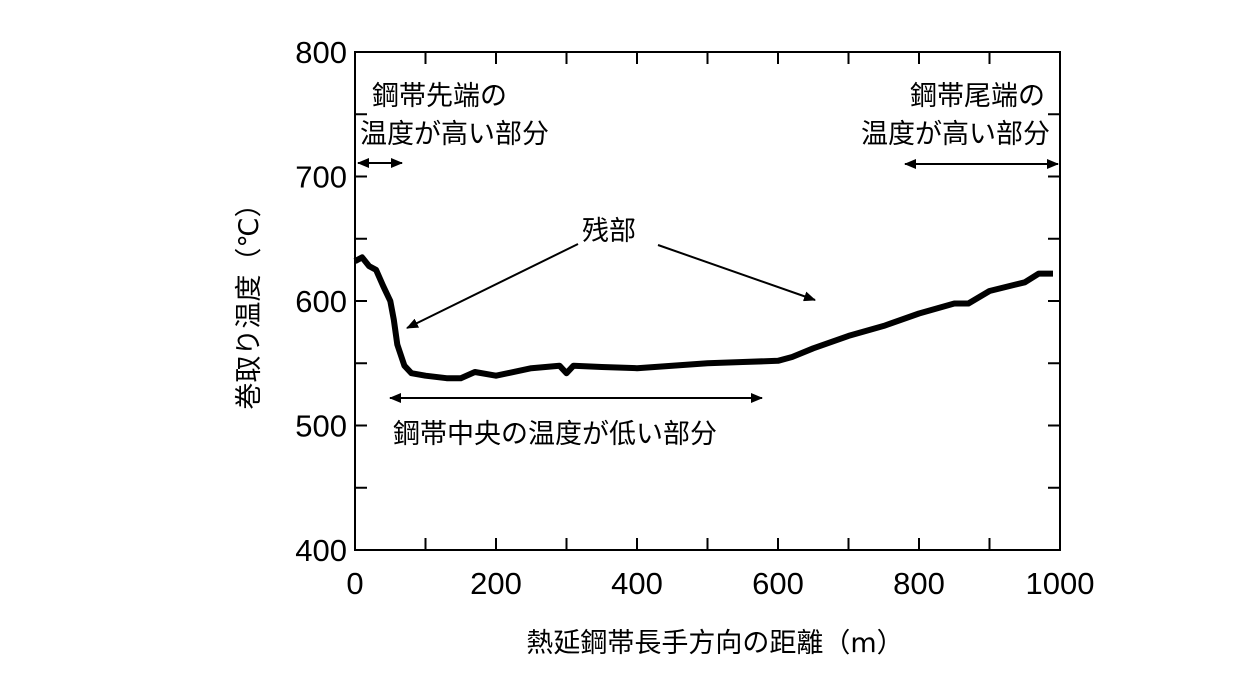  What do you see at coordinates (492, 286) in the screenshot?
I see `annotation-remainder-arrow-left` at bounding box center [492, 286].